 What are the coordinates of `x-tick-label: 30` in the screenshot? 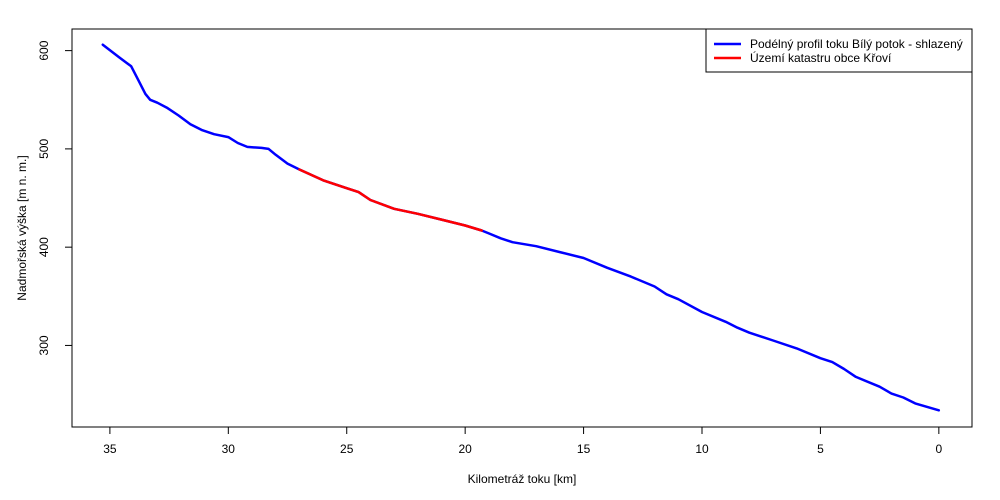 It's located at (229, 449).